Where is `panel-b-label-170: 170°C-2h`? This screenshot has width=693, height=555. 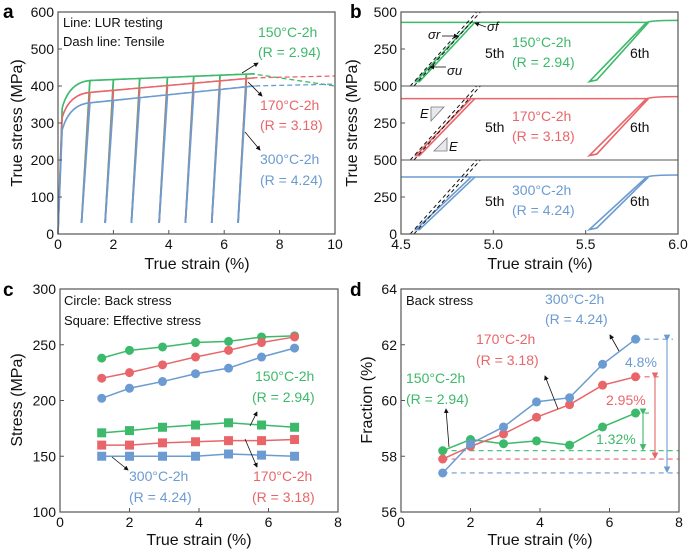 panel-b-label-170: 170°C-2h is located at coordinates (541, 116).